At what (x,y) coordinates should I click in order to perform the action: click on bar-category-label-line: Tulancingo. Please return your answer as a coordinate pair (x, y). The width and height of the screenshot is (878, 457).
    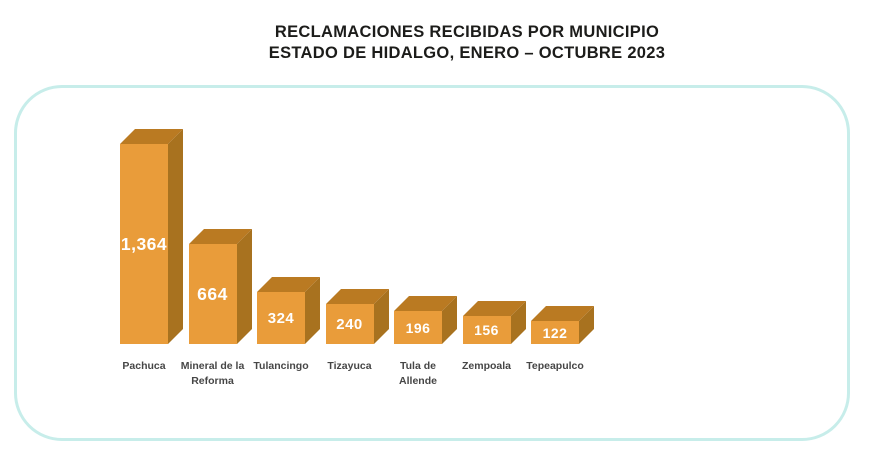
    Looking at the image, I should click on (281, 366).